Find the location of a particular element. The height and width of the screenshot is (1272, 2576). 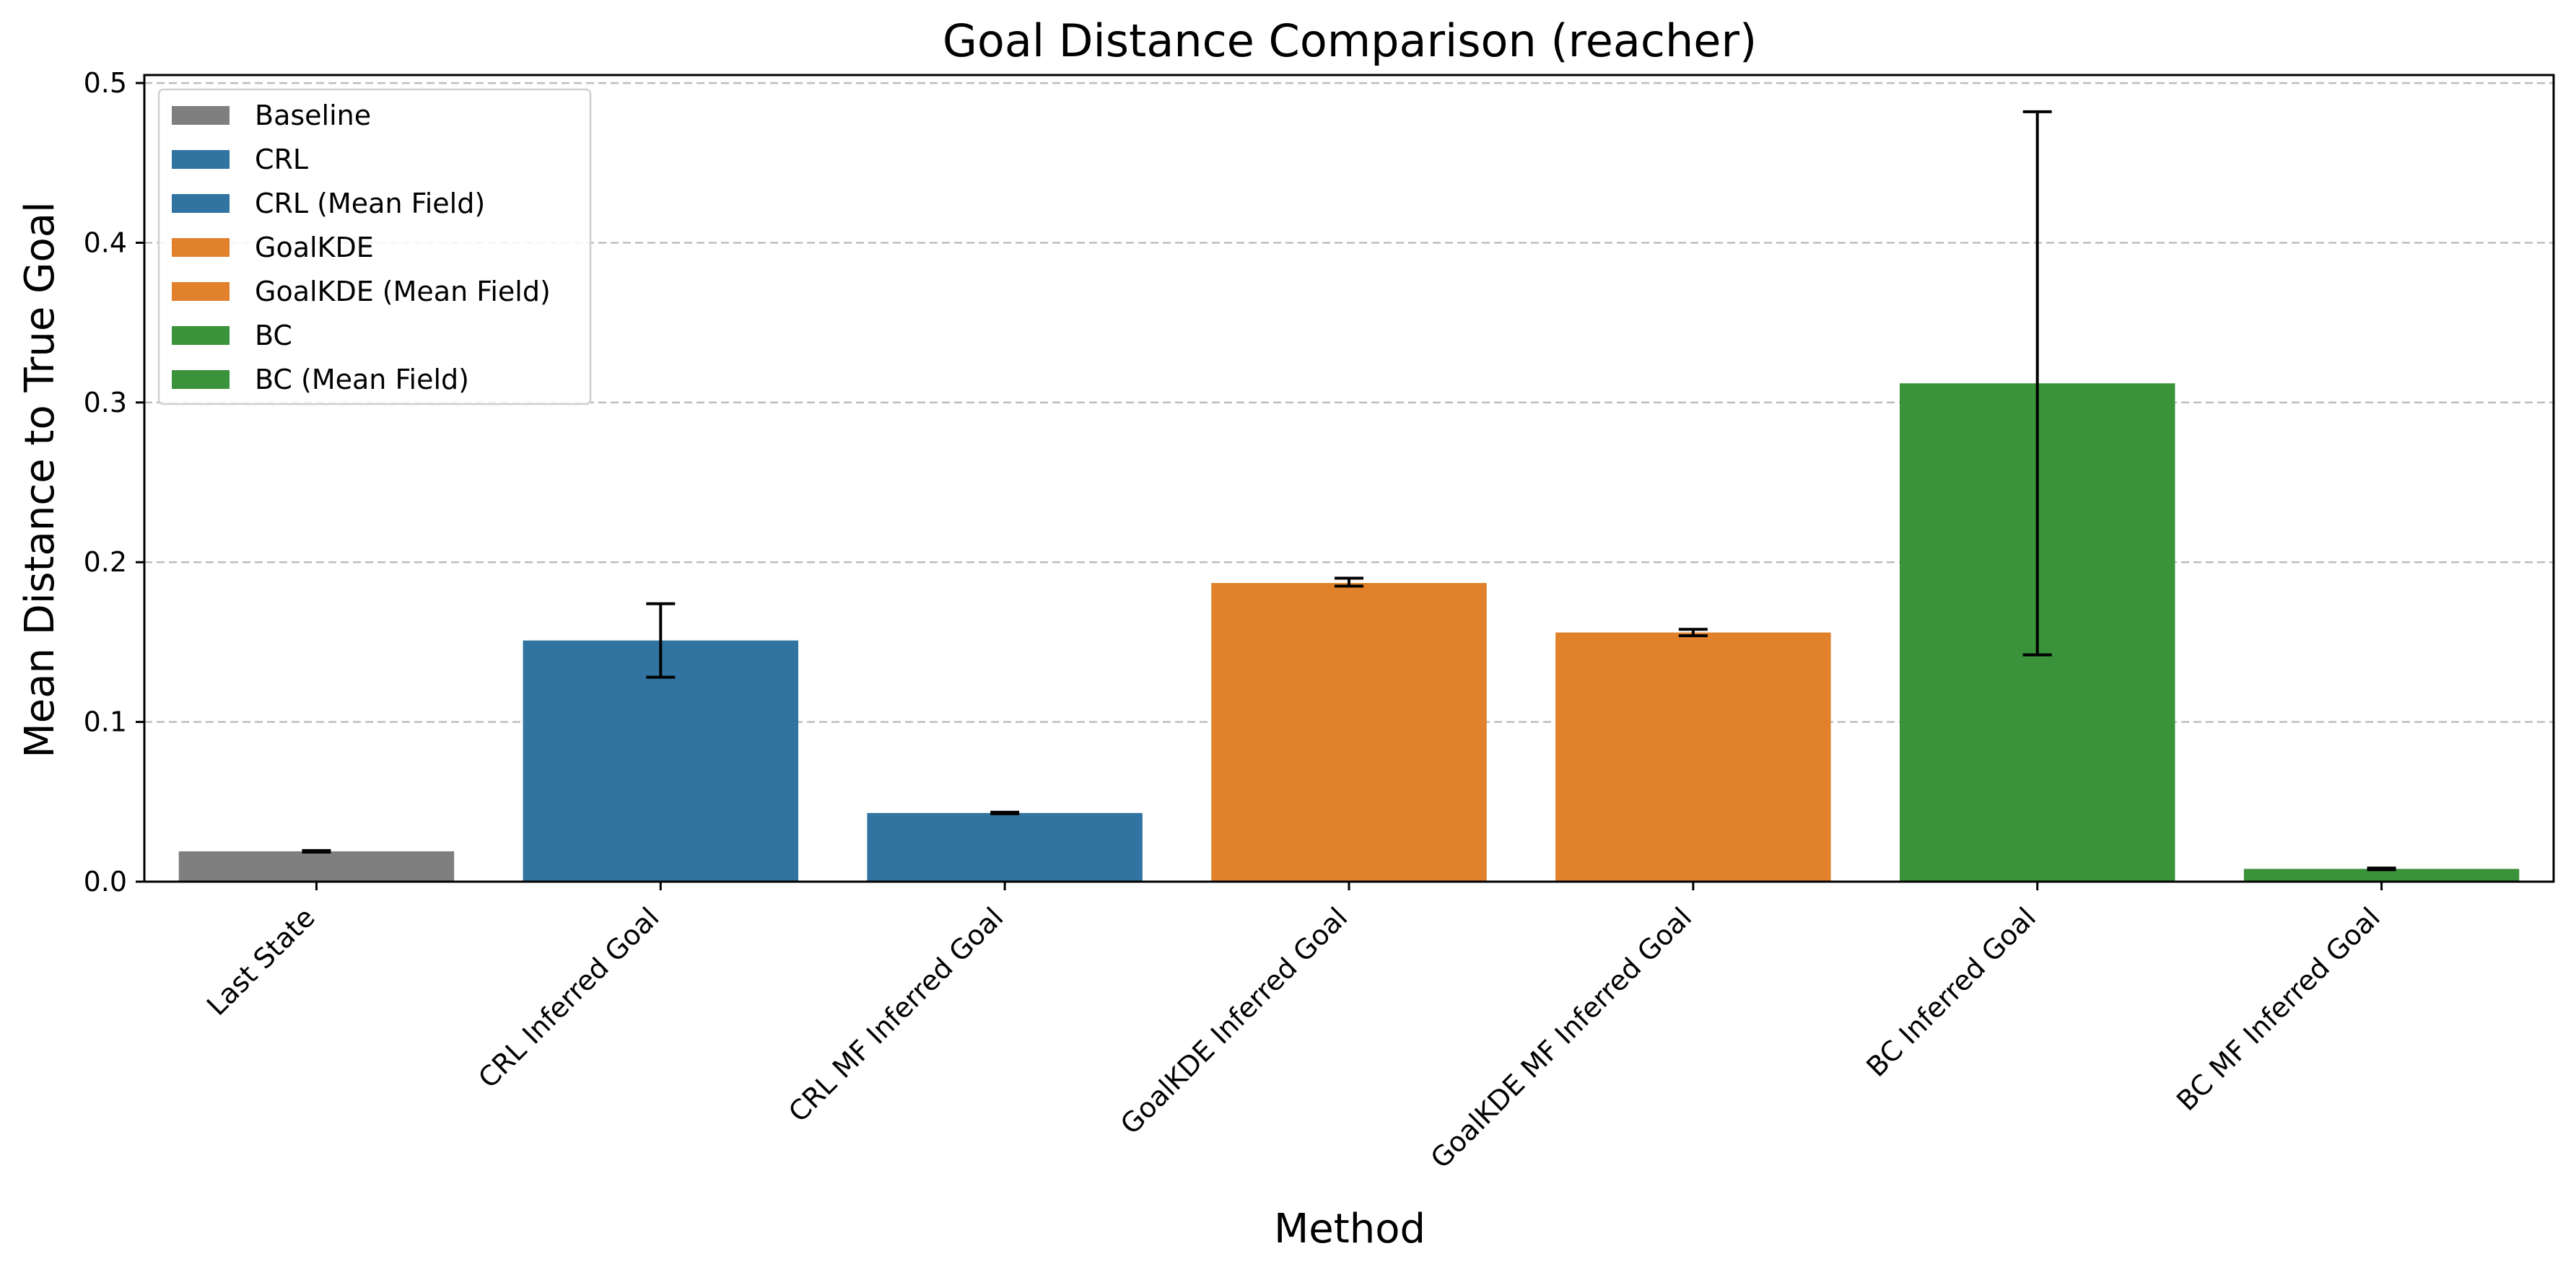

x-tick-label: GoalKDE Inferred Goal is located at coordinates (1233, 1021).